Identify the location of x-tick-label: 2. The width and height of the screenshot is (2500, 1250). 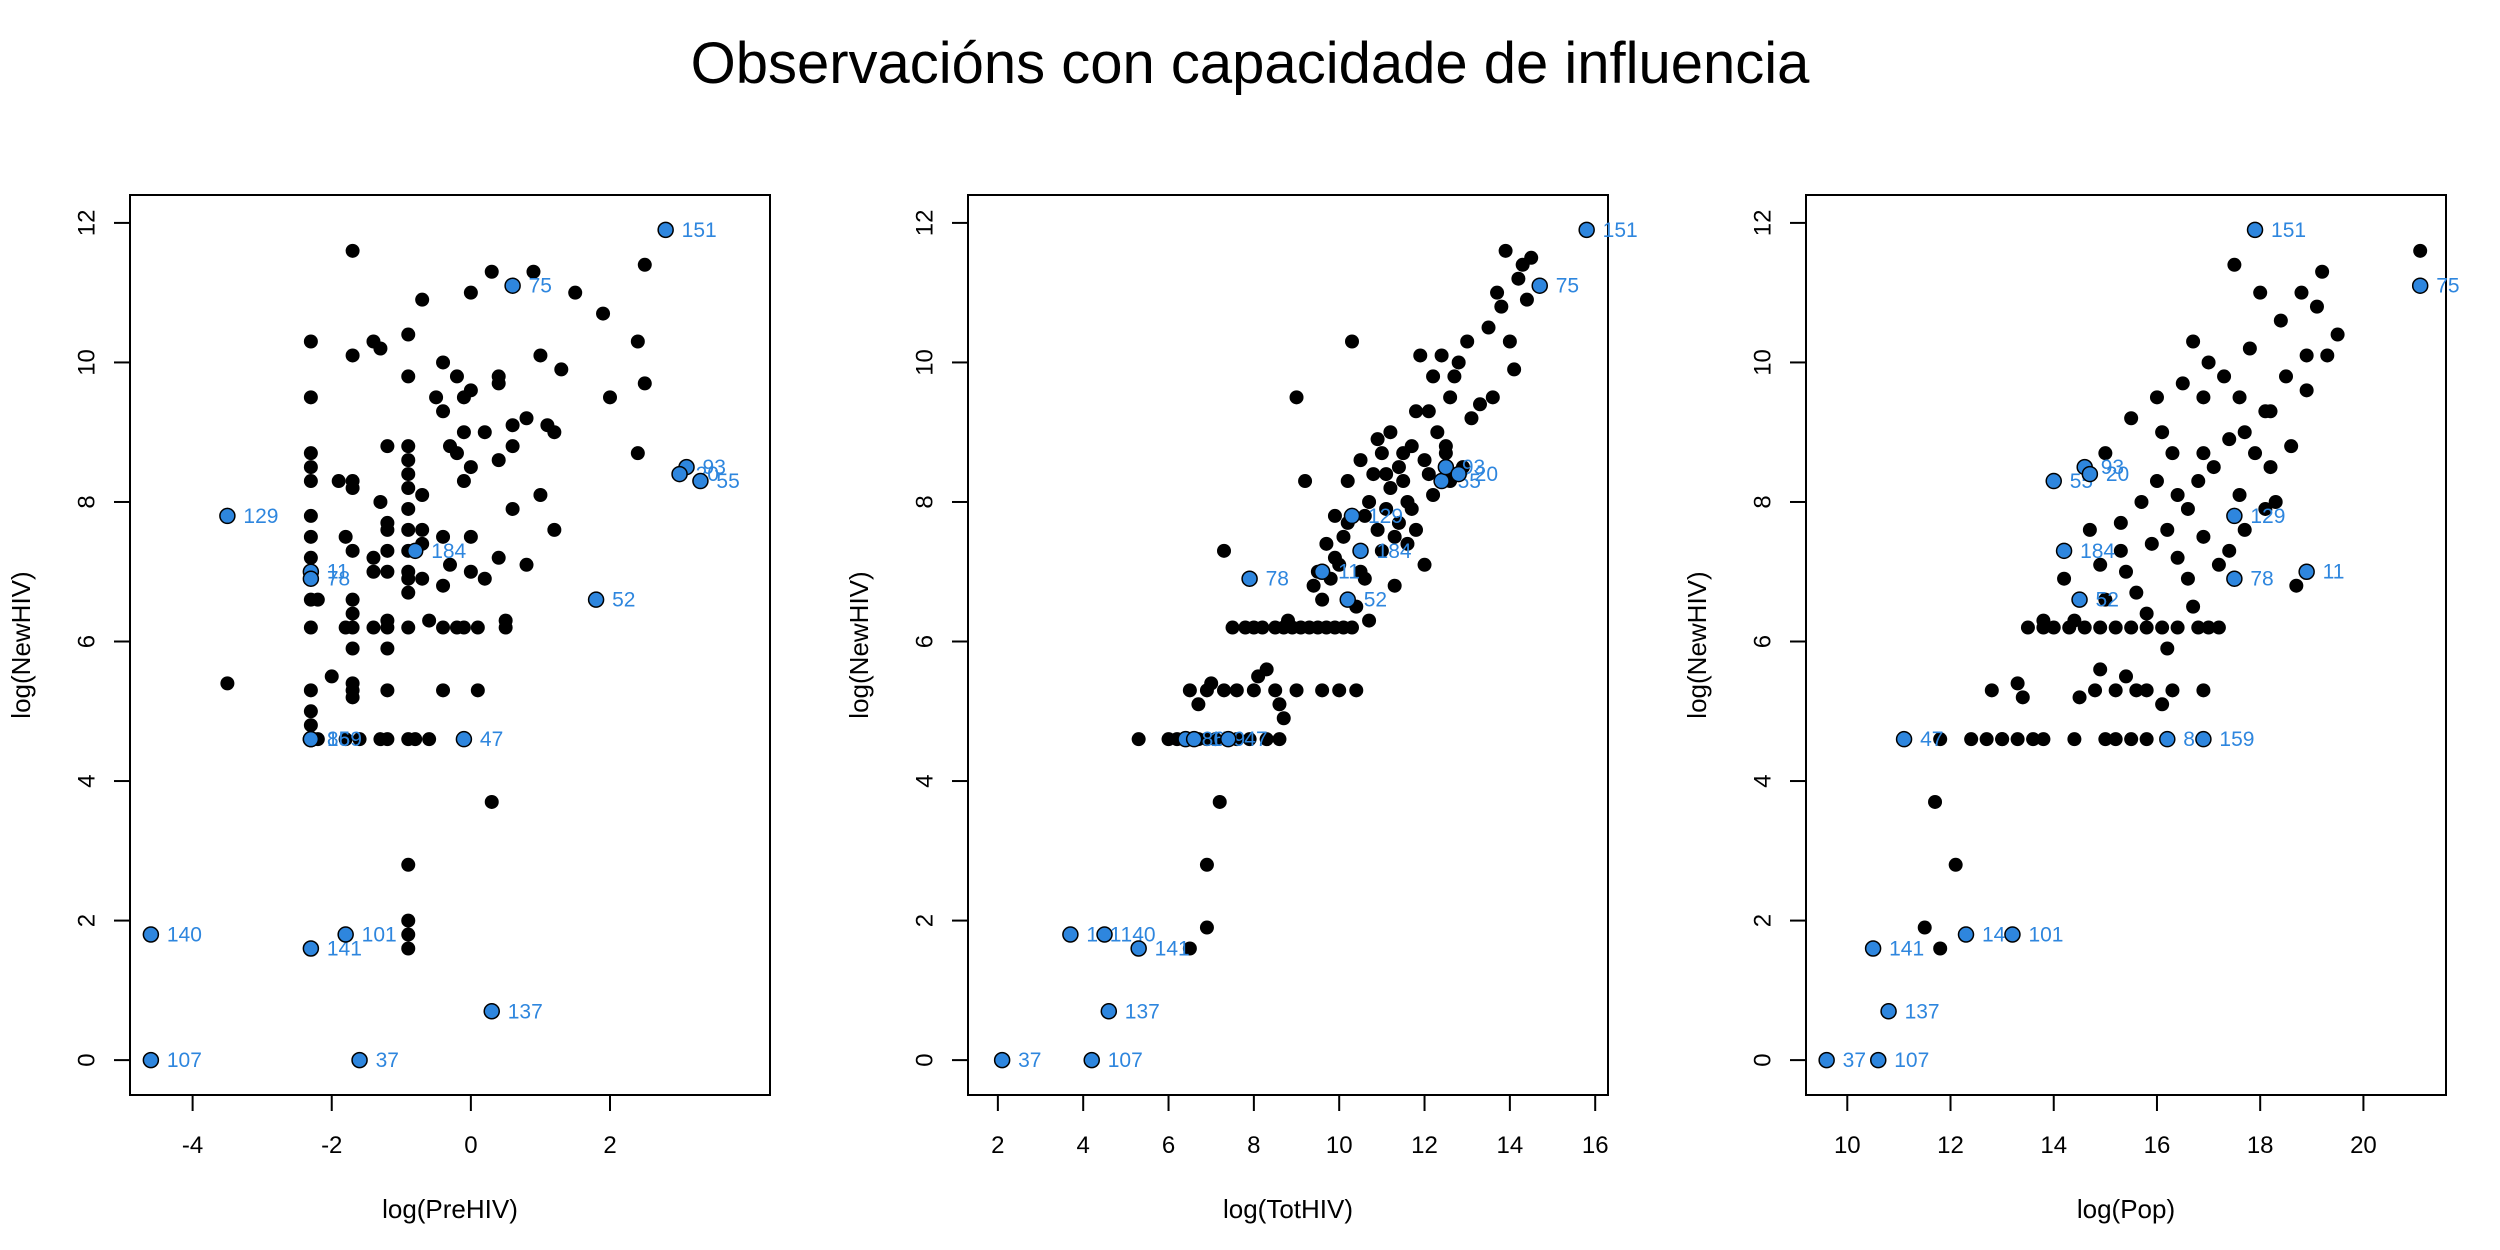
(997, 1145).